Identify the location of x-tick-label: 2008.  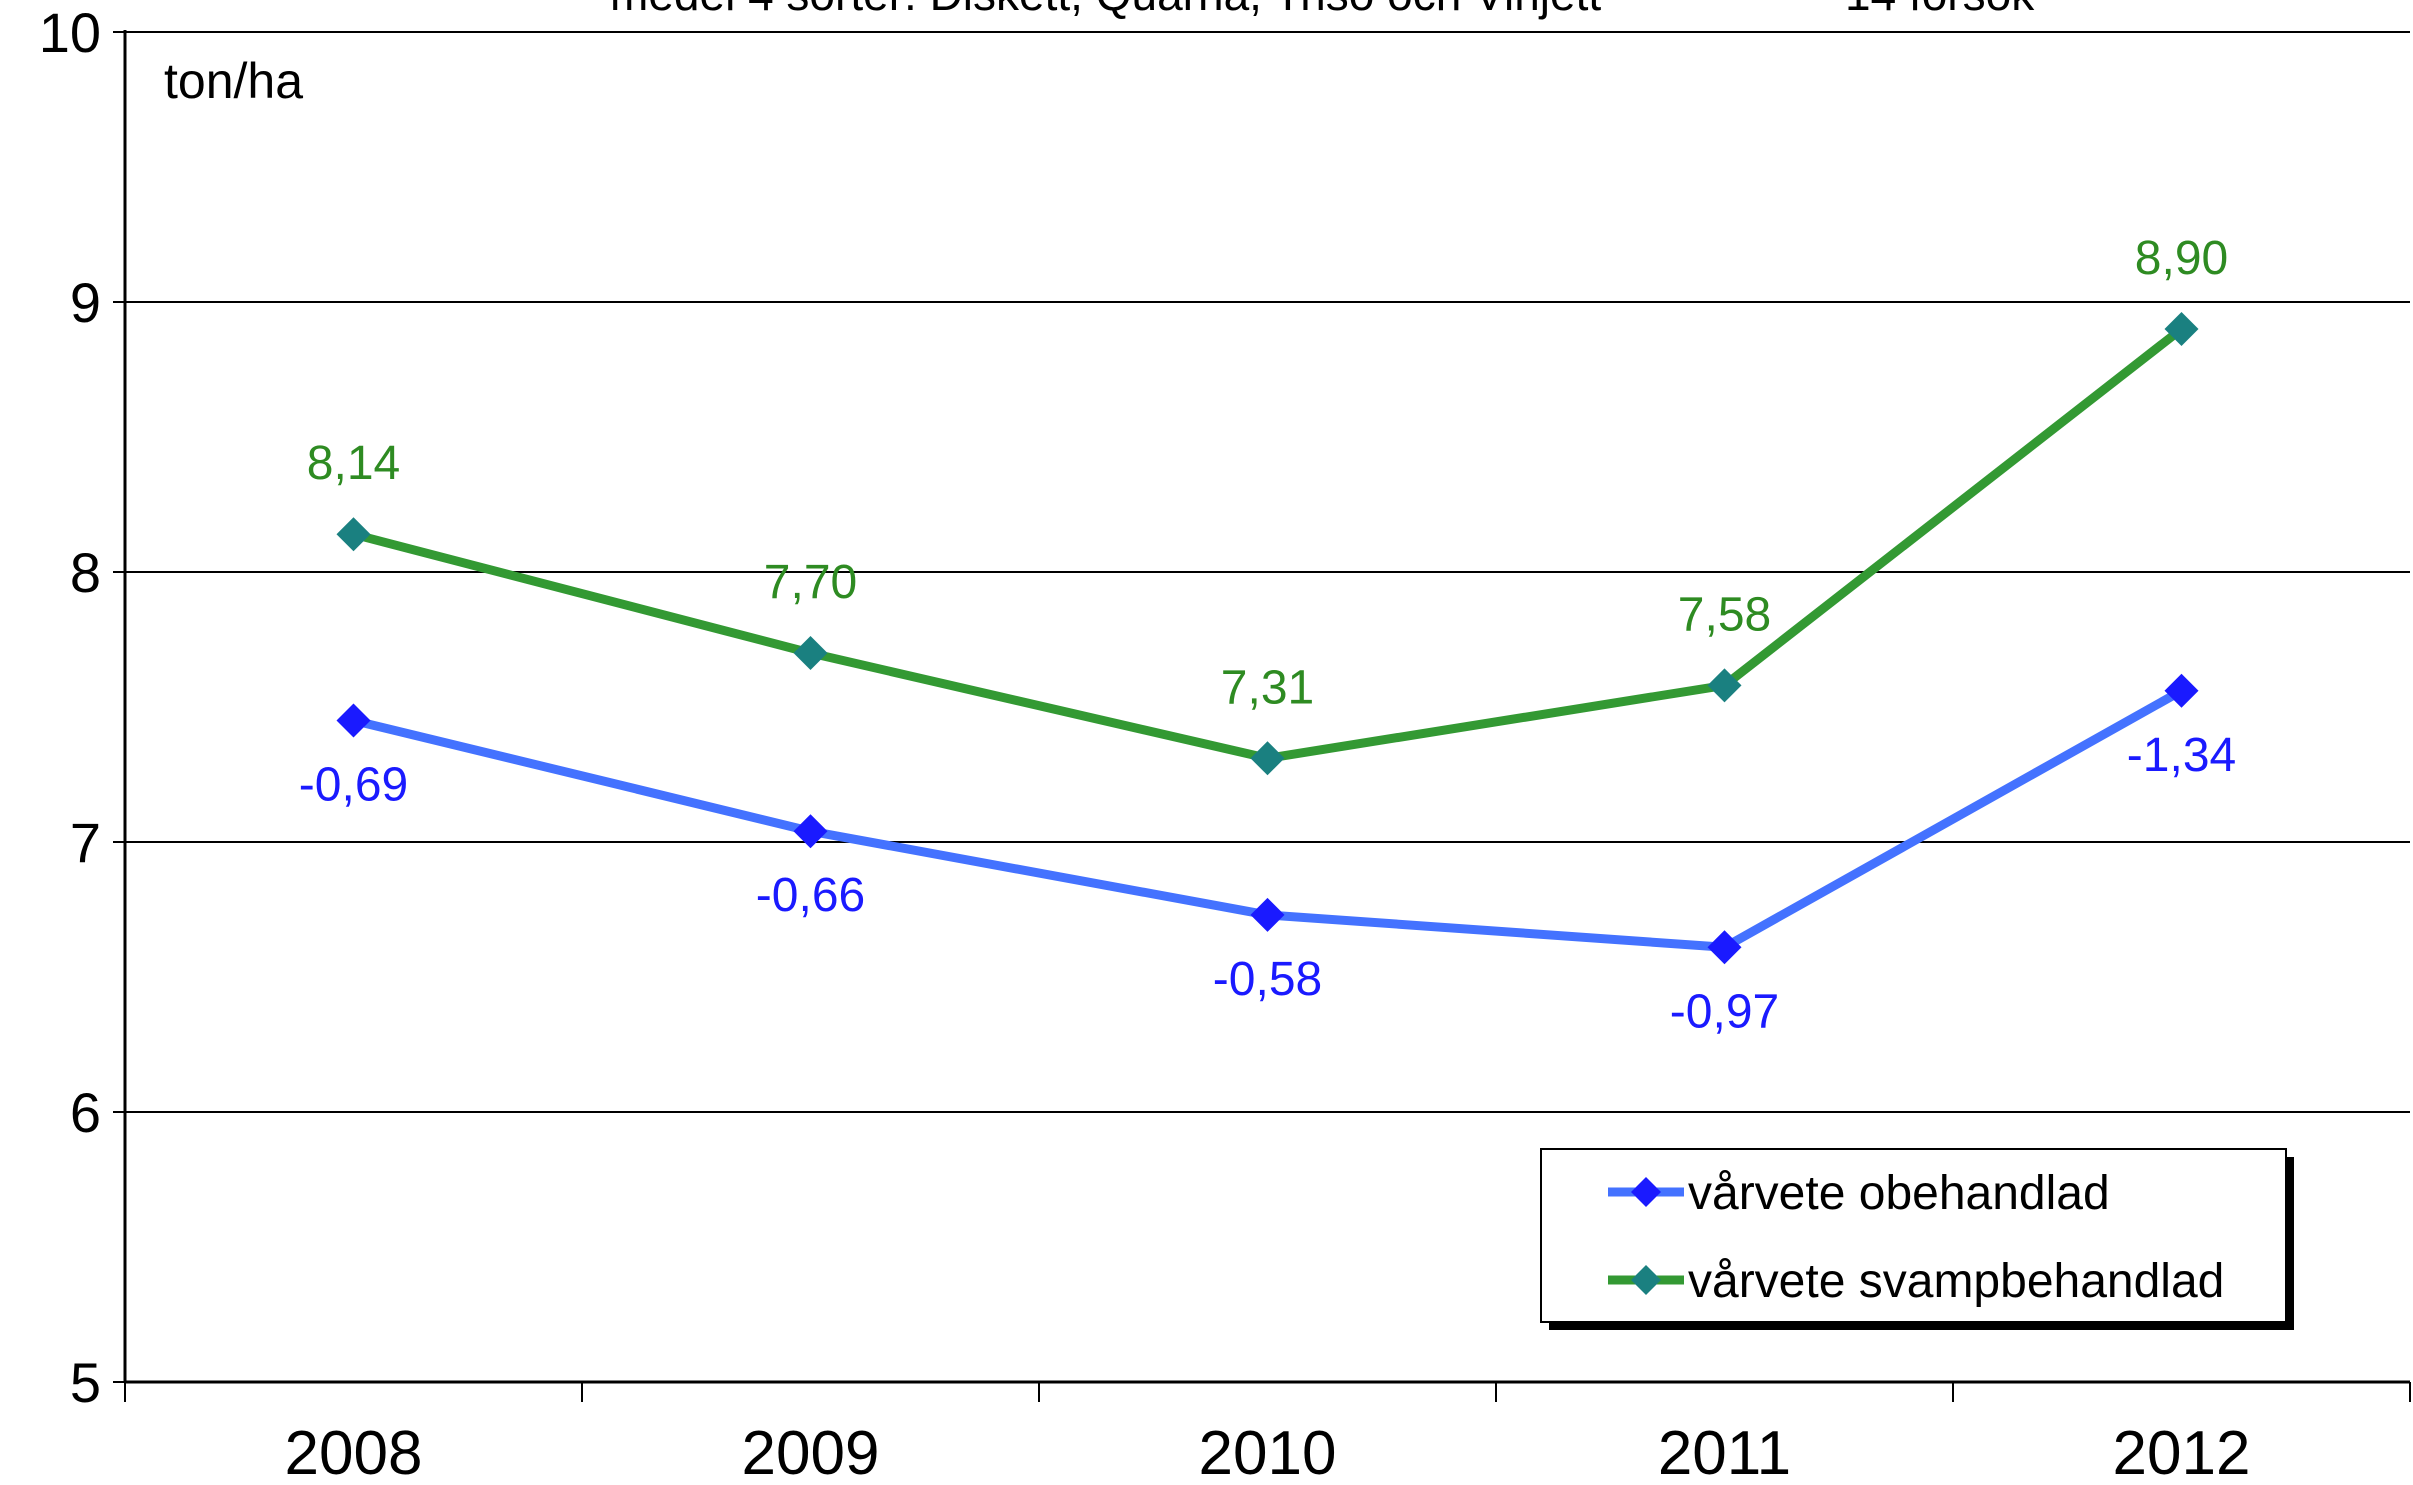
(354, 1452).